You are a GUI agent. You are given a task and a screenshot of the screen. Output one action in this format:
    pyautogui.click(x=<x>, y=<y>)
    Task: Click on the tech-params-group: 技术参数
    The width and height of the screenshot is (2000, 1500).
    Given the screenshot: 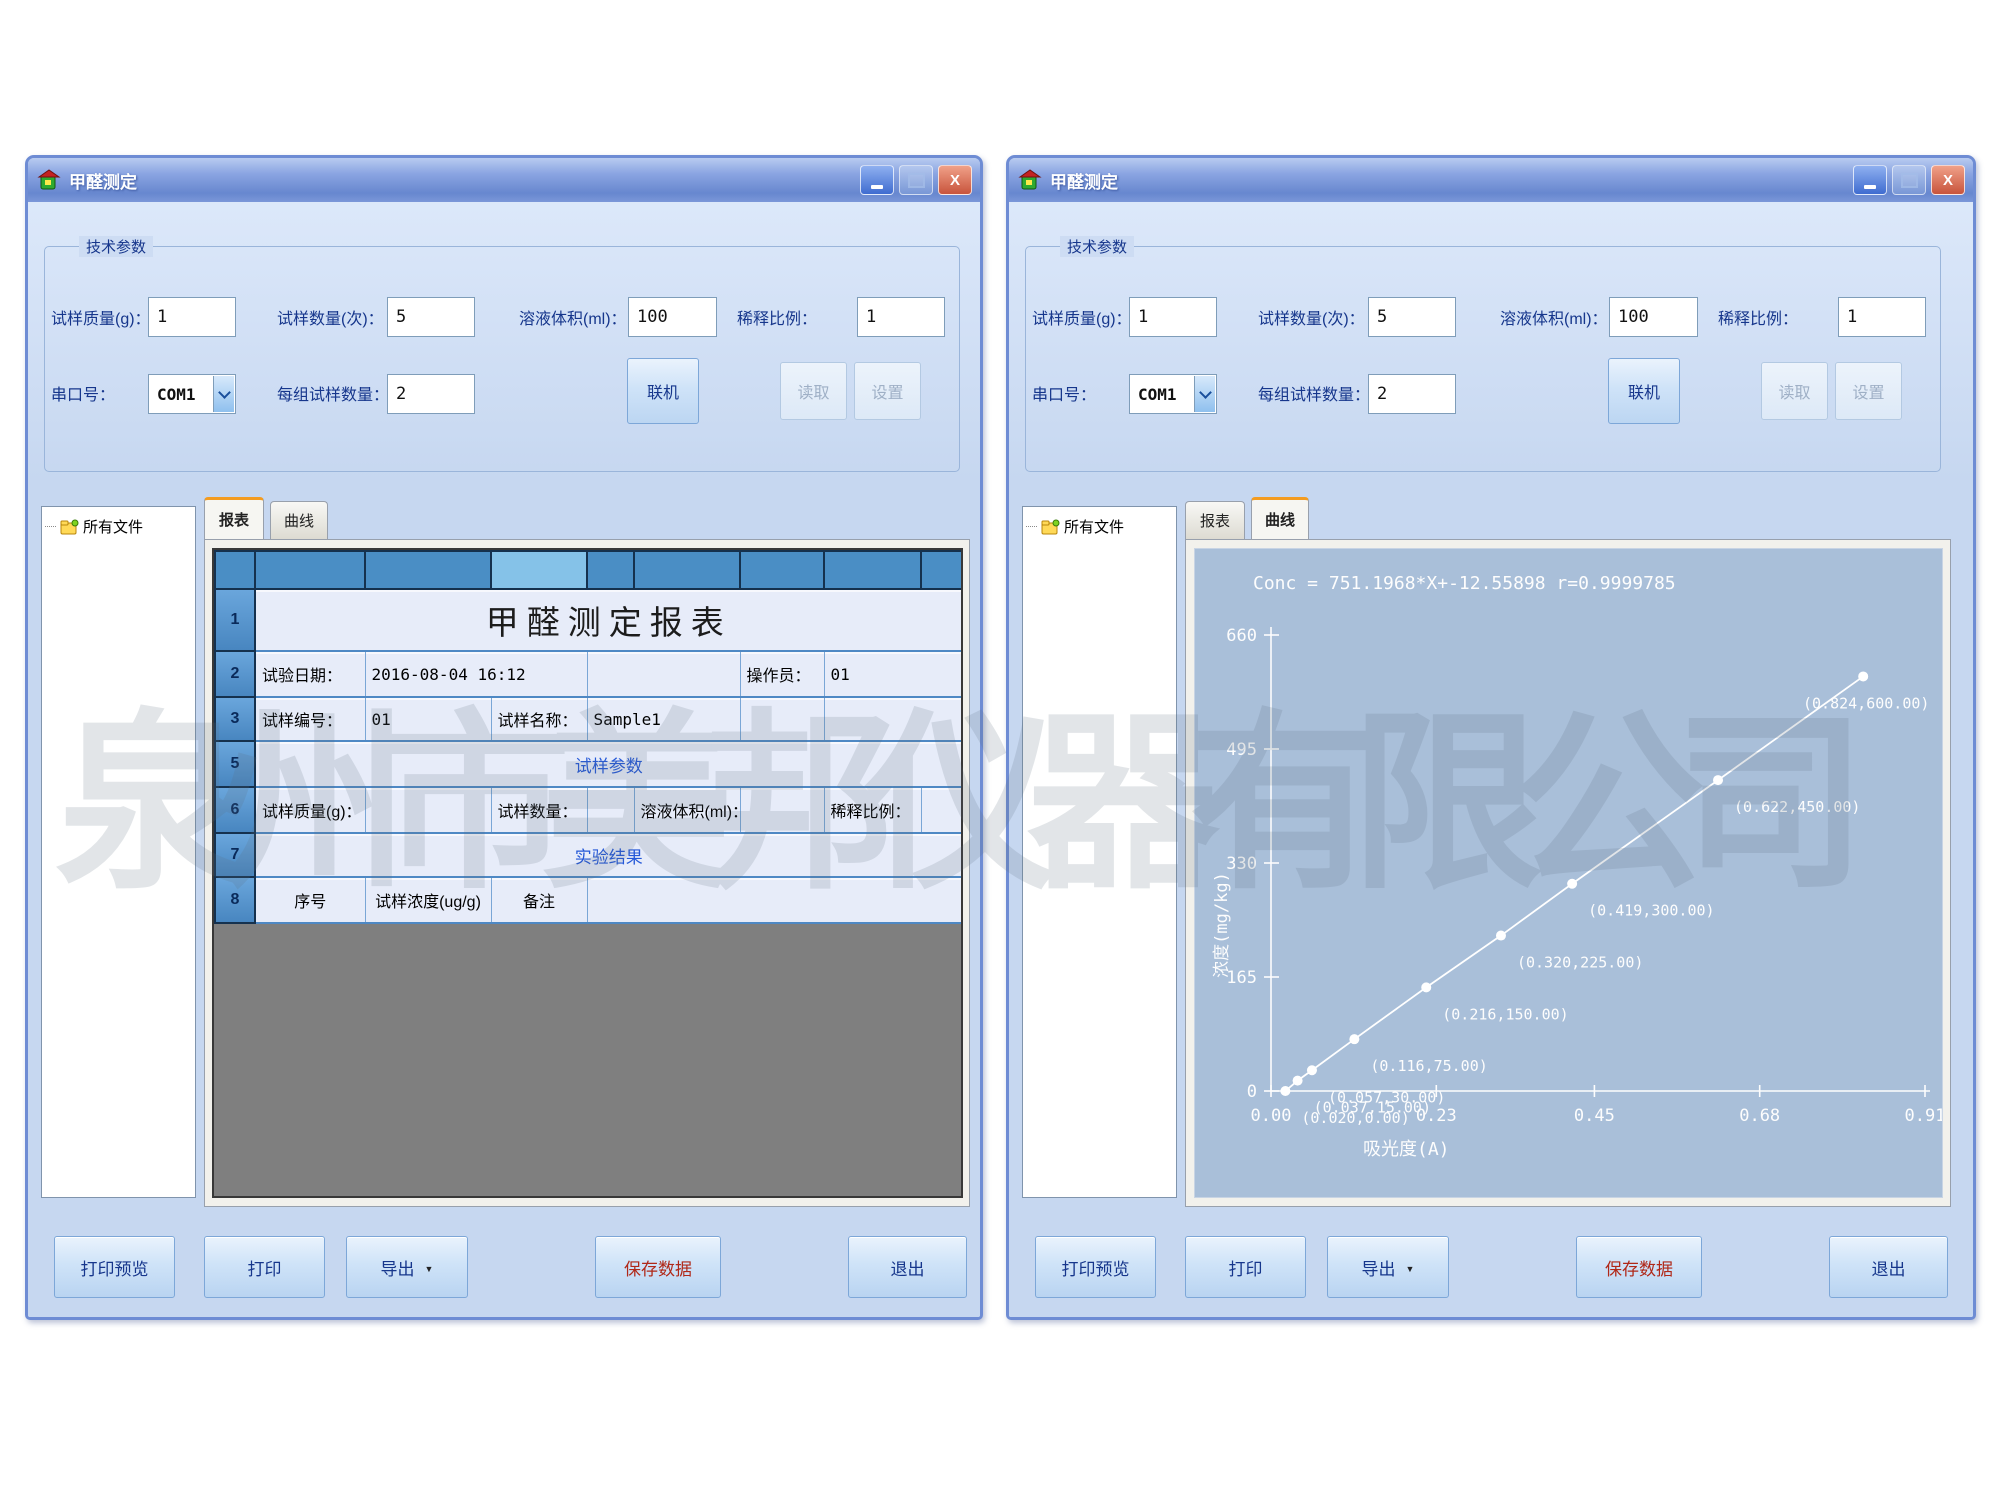 What is the action you would take?
    pyautogui.click(x=502, y=354)
    